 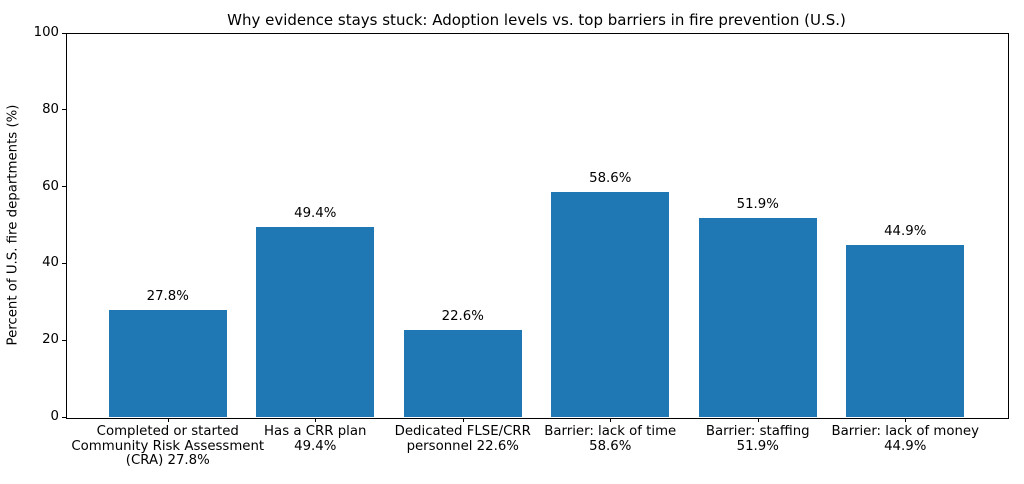 I want to click on x-tick-label: Barrier: lack of money 44.9%, so click(x=905, y=439).